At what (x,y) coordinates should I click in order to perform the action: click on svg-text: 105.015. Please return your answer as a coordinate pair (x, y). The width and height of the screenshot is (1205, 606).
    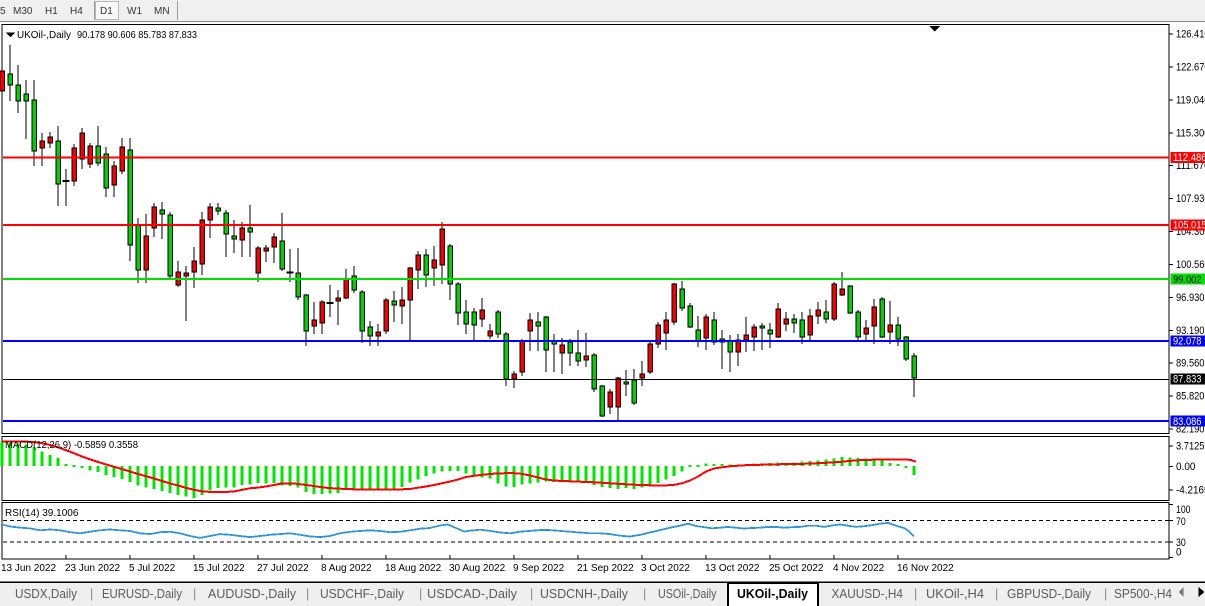
    Looking at the image, I should click on (1189, 226).